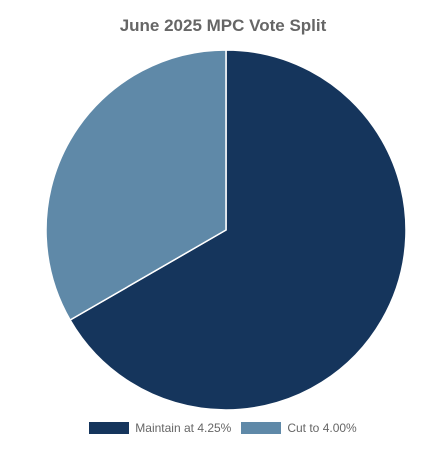  What do you see at coordinates (223, 25) in the screenshot?
I see `chart-title: June 2025 MPC Vote Split` at bounding box center [223, 25].